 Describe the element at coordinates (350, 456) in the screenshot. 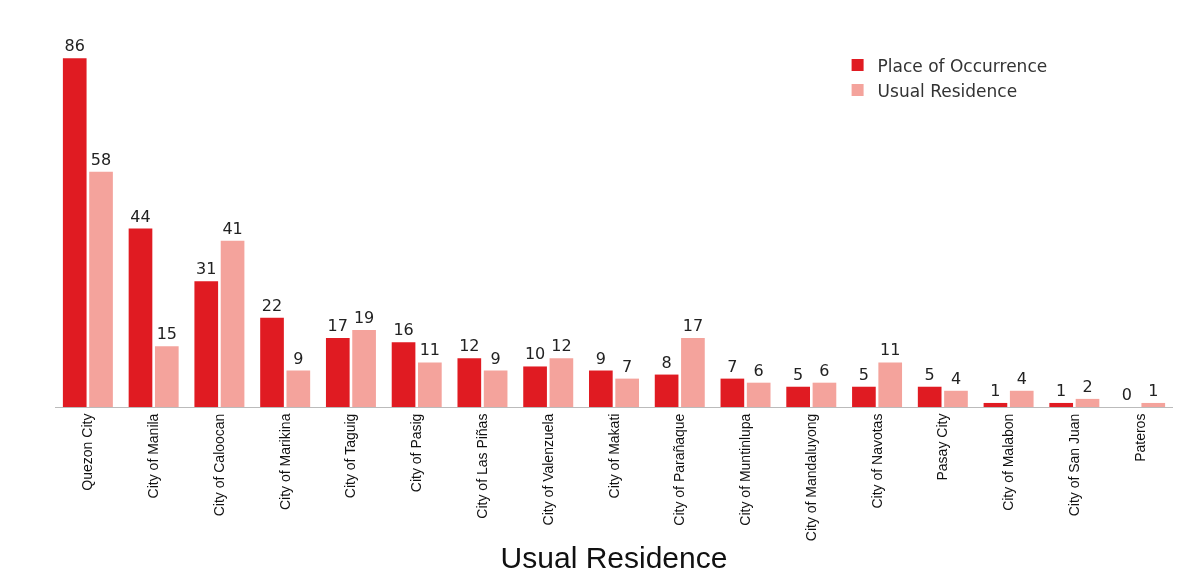

I see `x-tick-label: City of Taguig` at that location.